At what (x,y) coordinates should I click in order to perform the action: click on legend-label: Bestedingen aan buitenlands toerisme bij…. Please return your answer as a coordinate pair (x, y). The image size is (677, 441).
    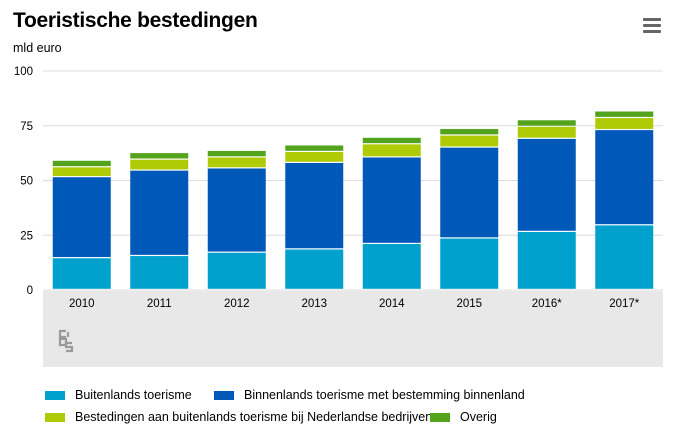
    Looking at the image, I should click on (254, 417).